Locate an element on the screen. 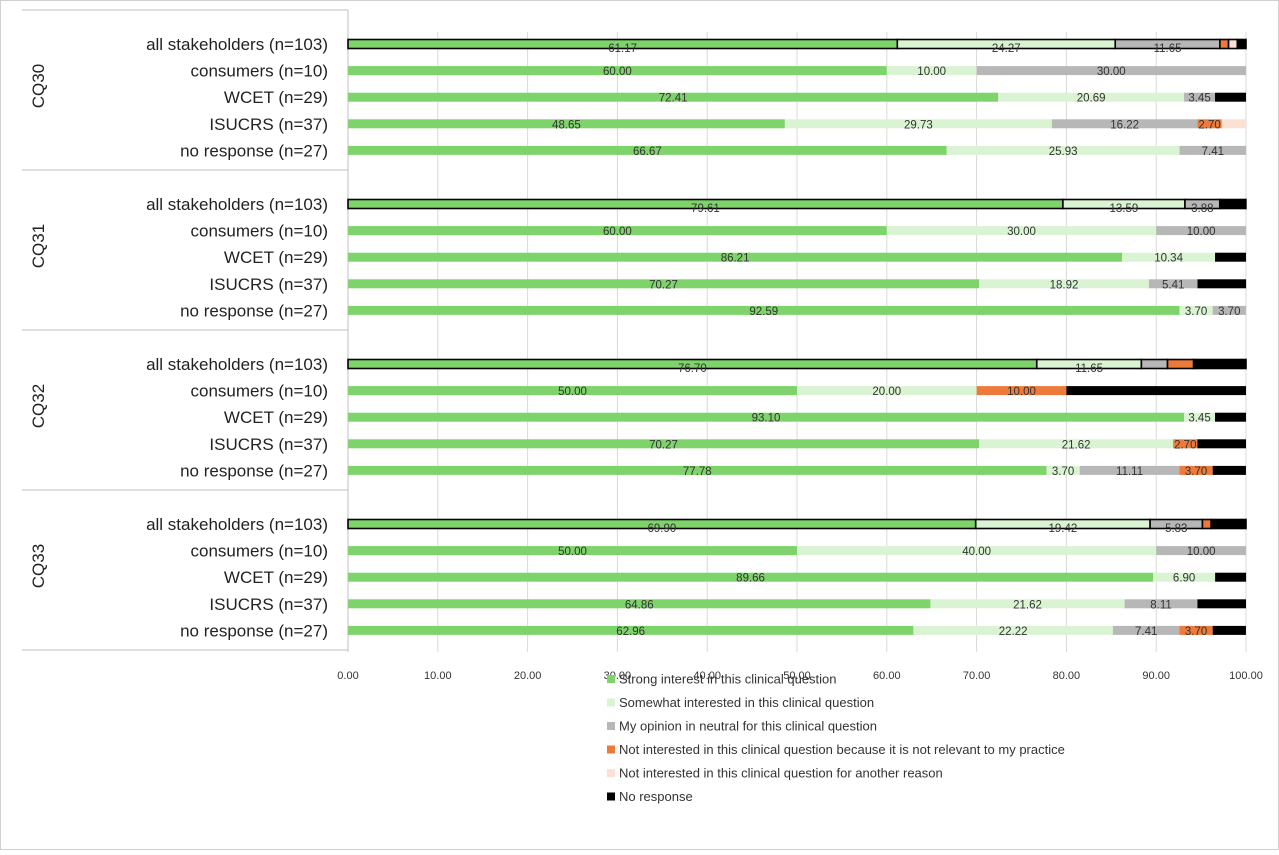 Image resolution: width=1279 pixels, height=855 pixels. data-label: 72.41 is located at coordinates (673, 99).